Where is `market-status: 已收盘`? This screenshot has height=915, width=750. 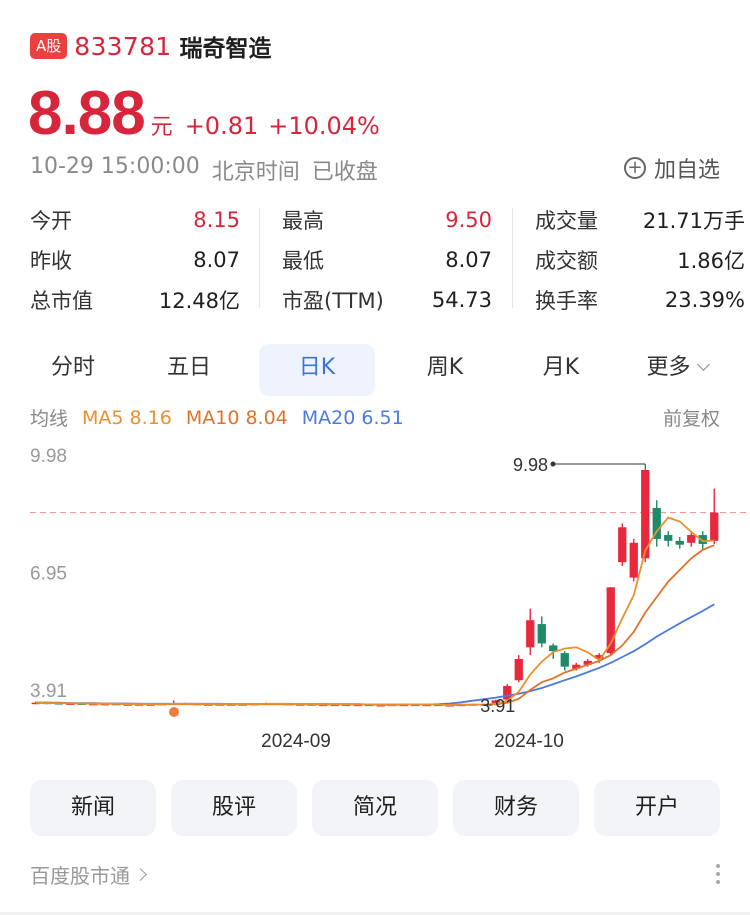
market-status: 已收盘 is located at coordinates (344, 172).